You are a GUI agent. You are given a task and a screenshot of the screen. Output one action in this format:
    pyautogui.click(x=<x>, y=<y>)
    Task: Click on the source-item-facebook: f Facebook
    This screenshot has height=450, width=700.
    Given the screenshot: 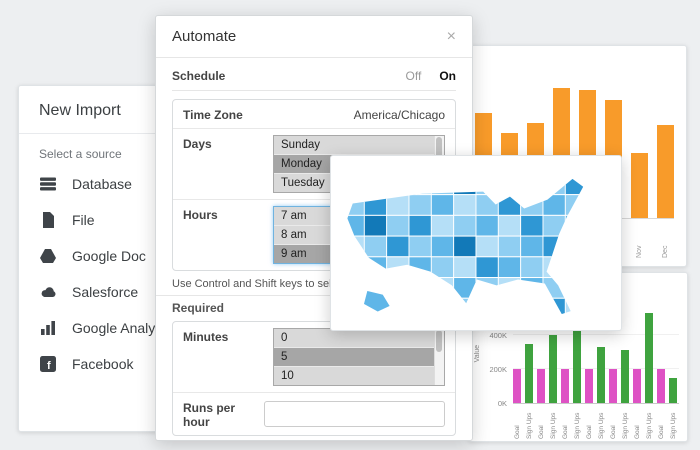 What is the action you would take?
    pyautogui.click(x=139, y=364)
    